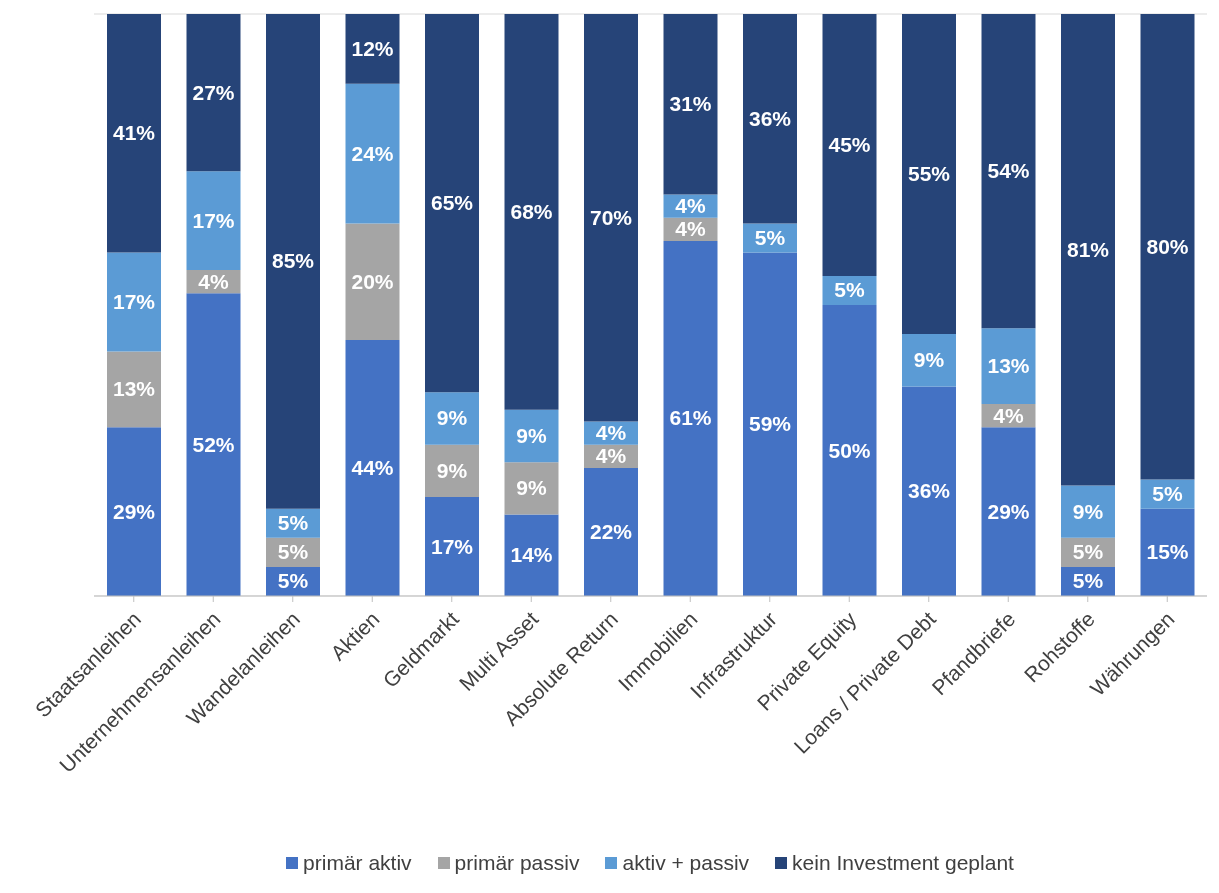 The width and height of the screenshot is (1219, 893). Describe the element at coordinates (902, 863) in the screenshot. I see `legend-label: kein Investment geplant` at that location.